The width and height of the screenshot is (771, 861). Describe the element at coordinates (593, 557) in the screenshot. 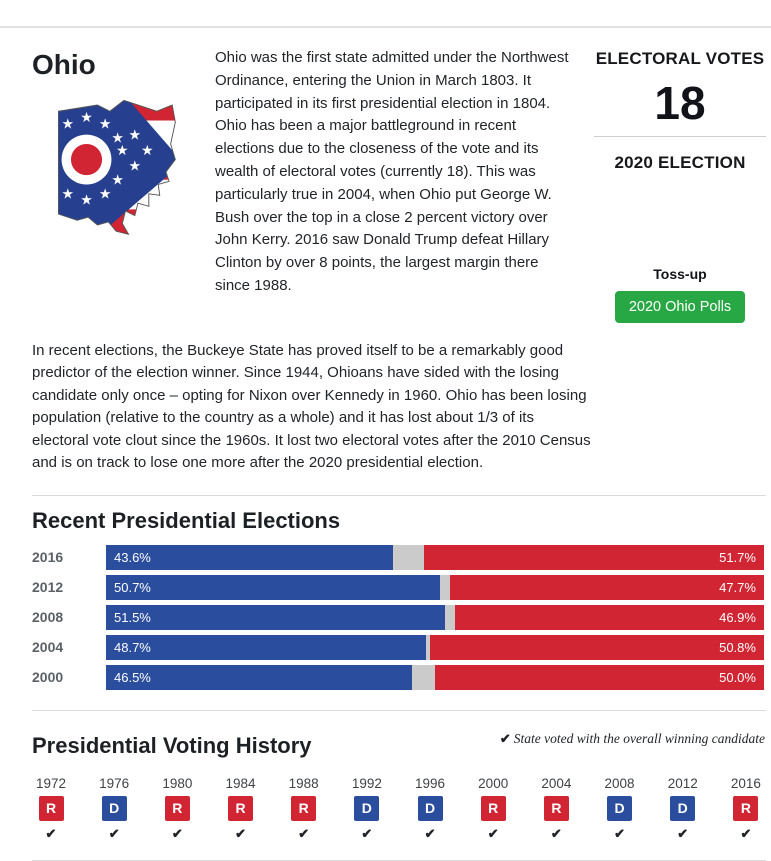

I see `republican-segment: 51.7%` at that location.